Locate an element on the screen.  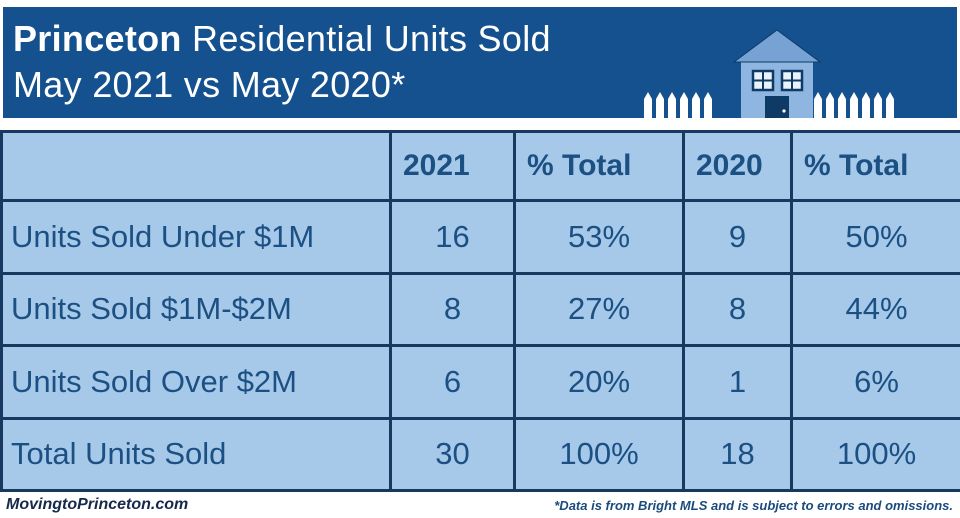
table-row-total: Total Units Sold 30 100% 18 100% is located at coordinates (480, 454).